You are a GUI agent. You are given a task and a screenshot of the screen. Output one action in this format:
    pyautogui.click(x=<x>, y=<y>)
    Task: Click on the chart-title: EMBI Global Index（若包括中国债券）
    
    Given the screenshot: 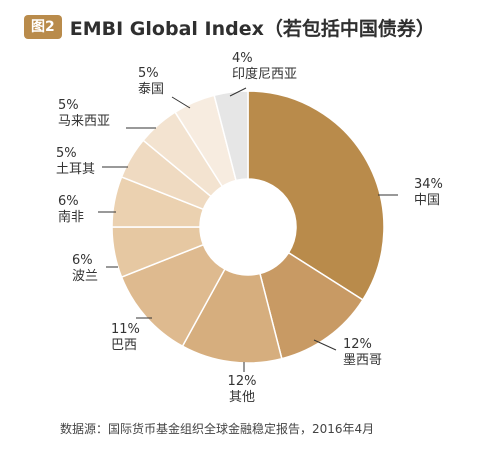 What is the action you would take?
    pyautogui.click(x=252, y=28)
    